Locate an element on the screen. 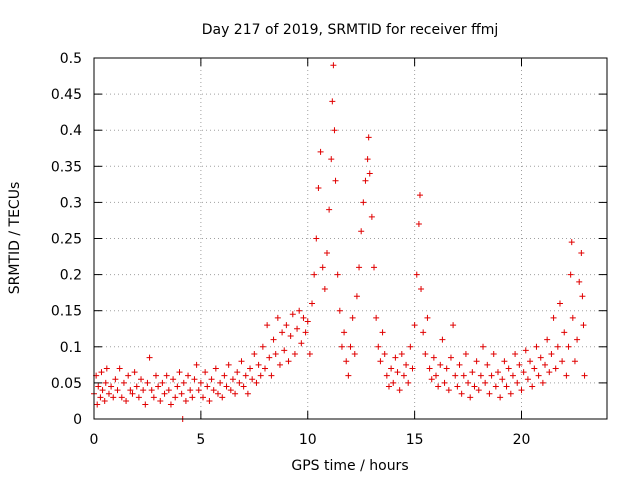 The height and width of the screenshot is (480, 640). x-axis-label: GPS time / hours is located at coordinates (349, 466).